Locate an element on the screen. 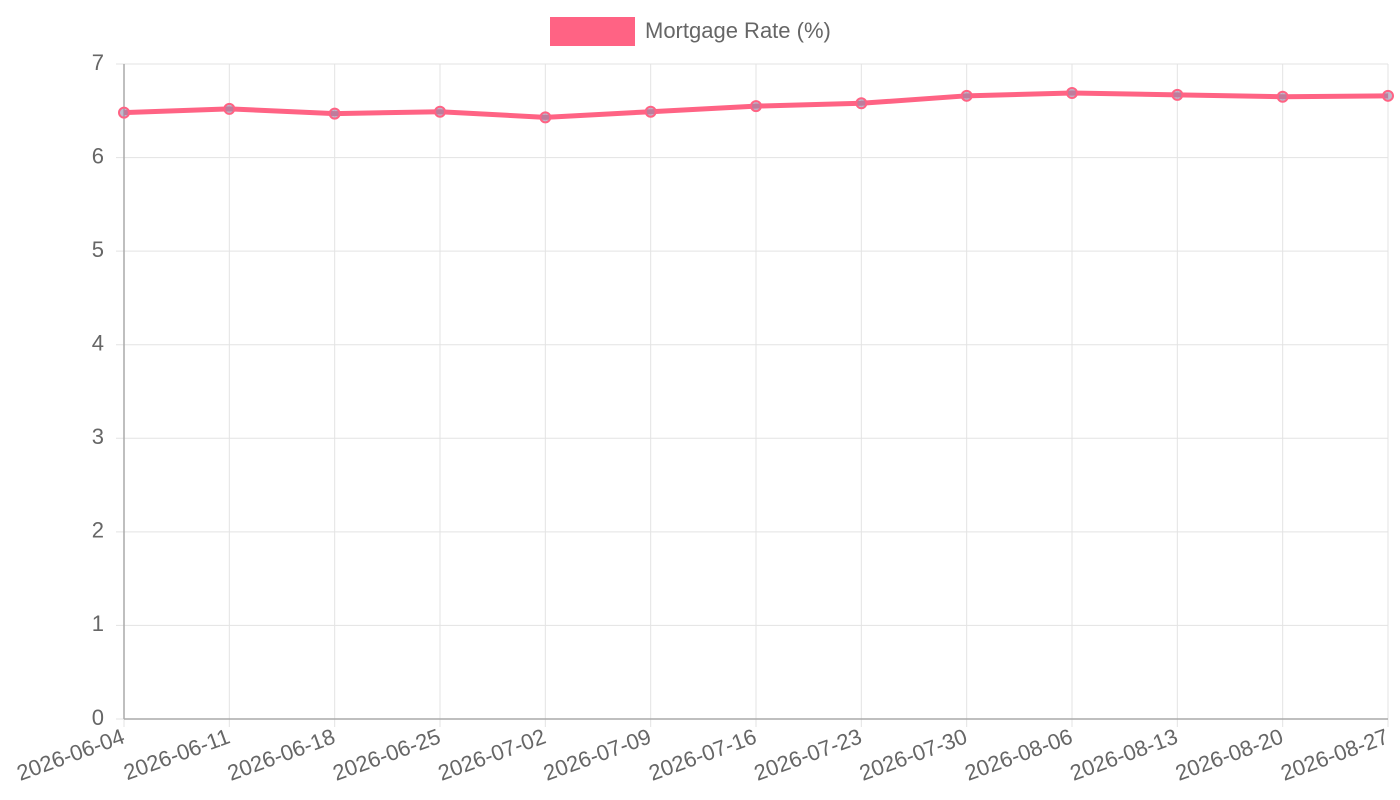  y-tick-label: 6 is located at coordinates (98, 155).